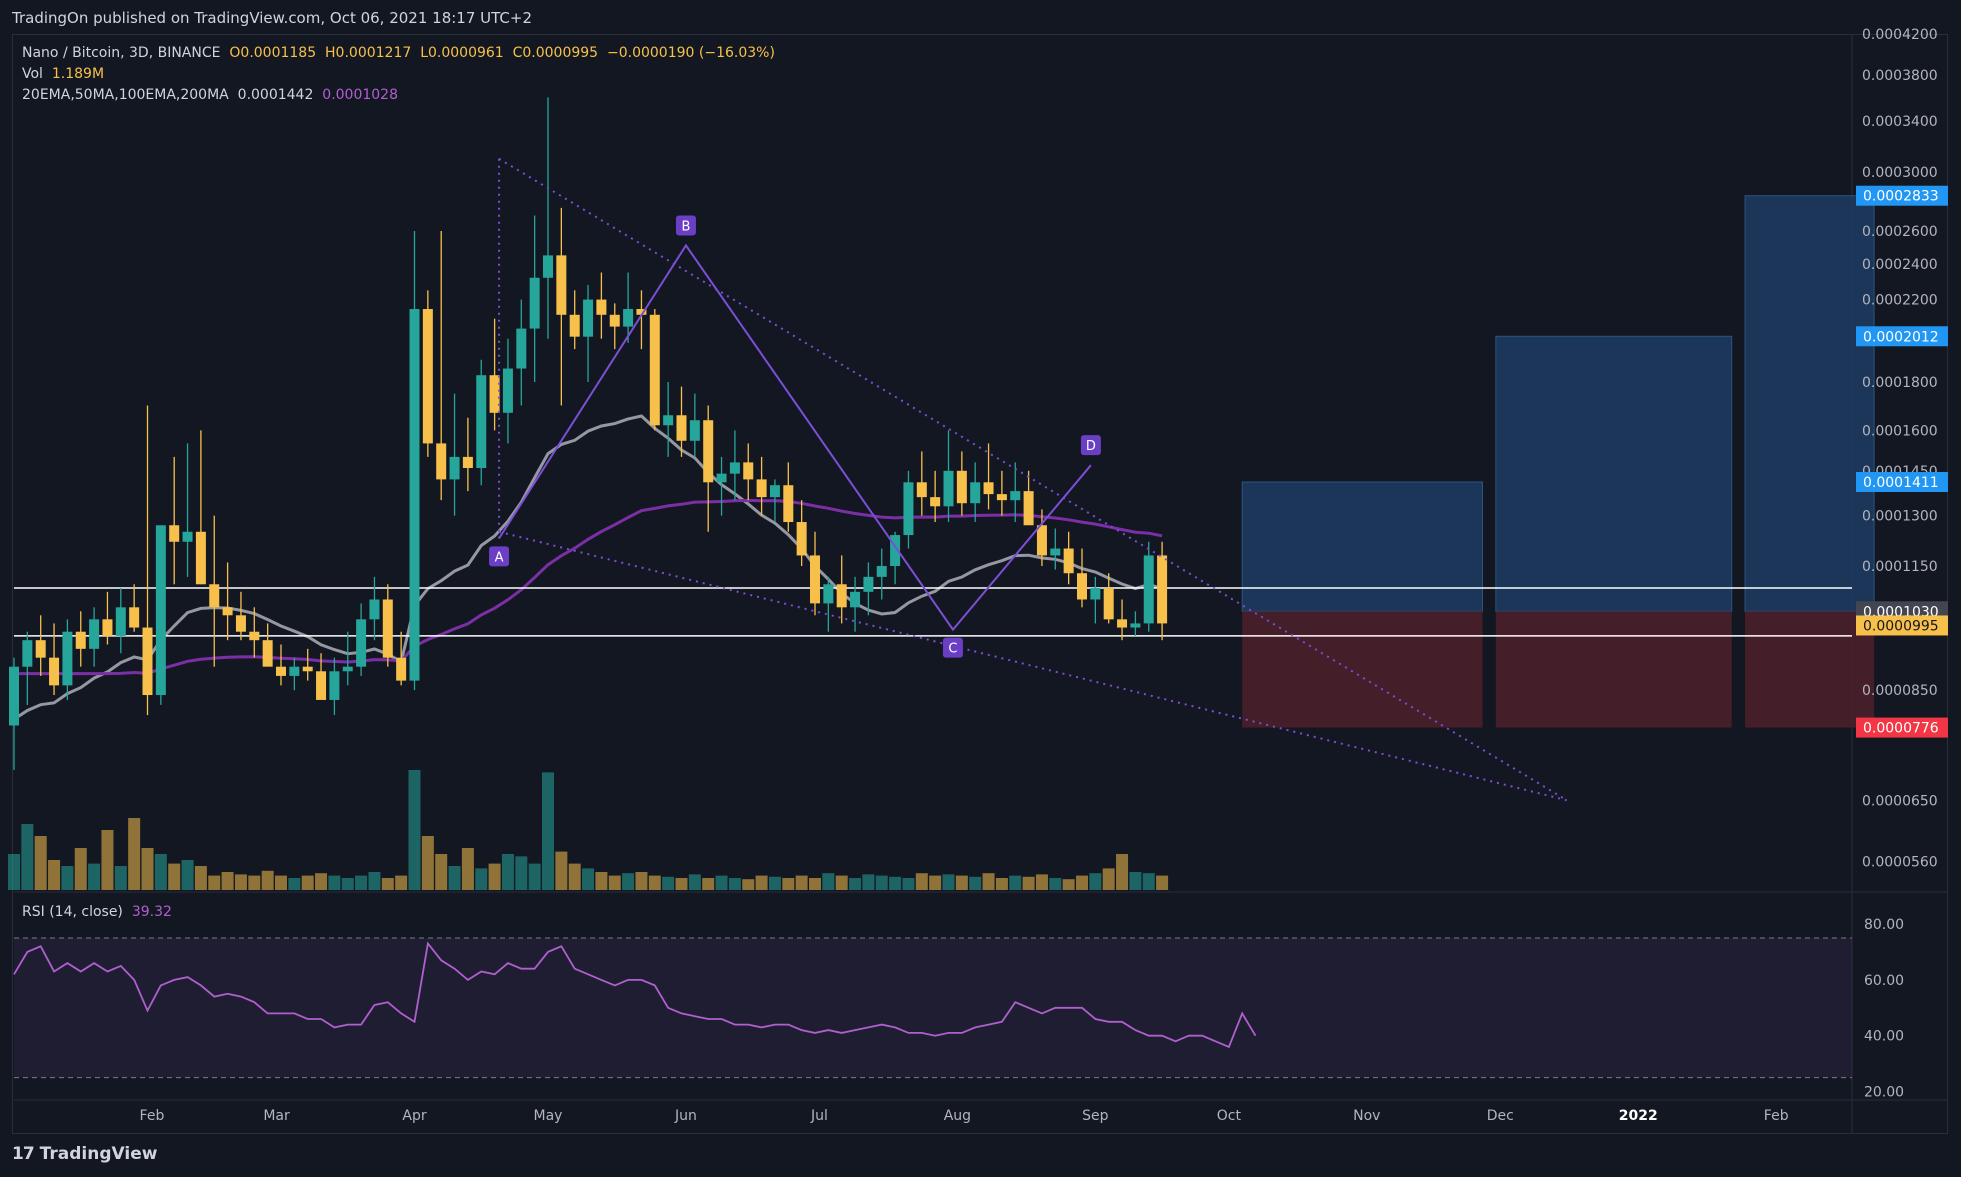 The image size is (1961, 1177). I want to click on ohlc-high: H0.0001217, so click(368, 53).